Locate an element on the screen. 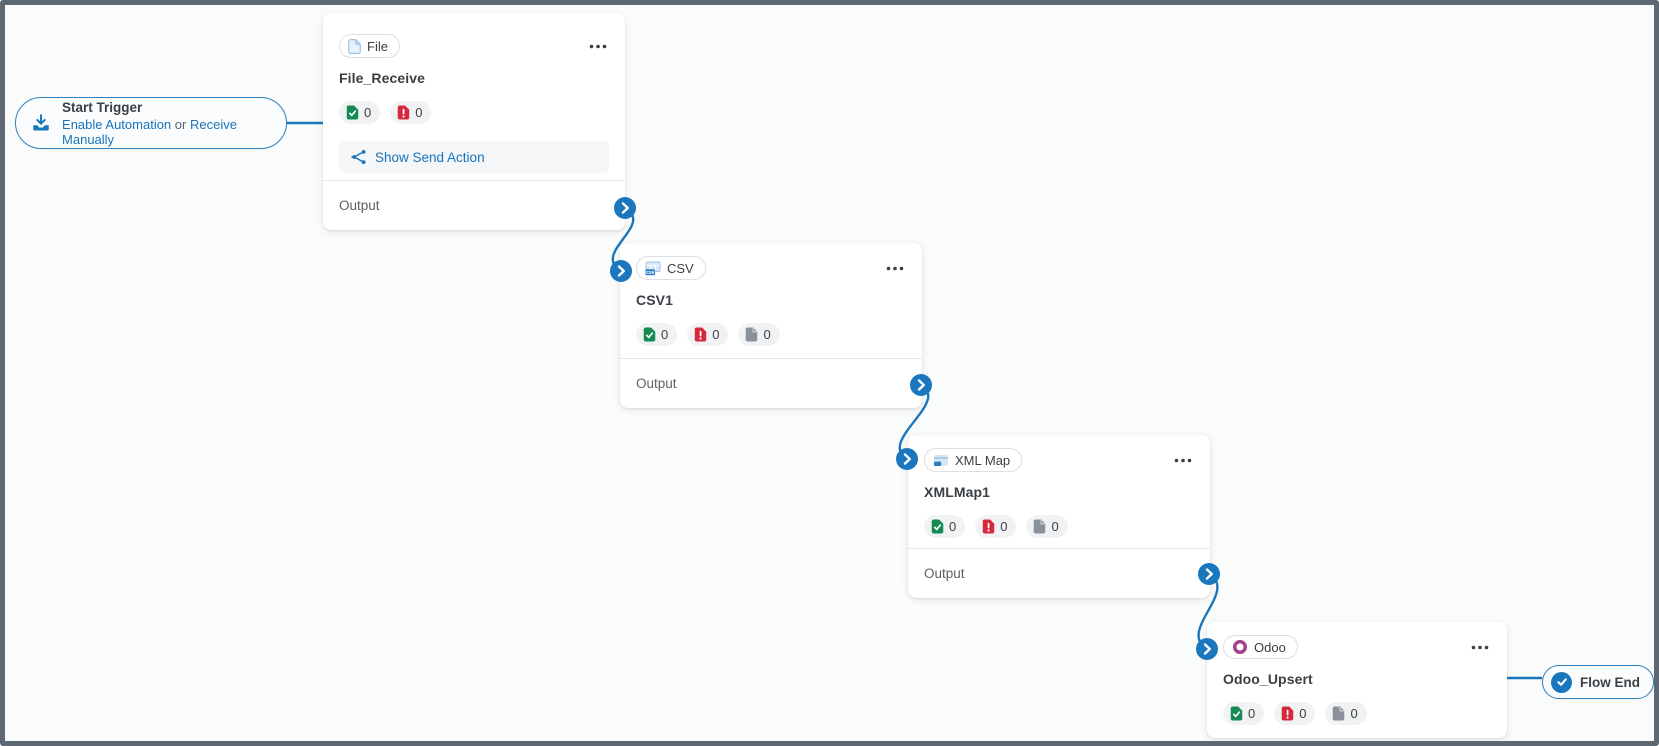  type-badge-label: XML Map is located at coordinates (983, 460).